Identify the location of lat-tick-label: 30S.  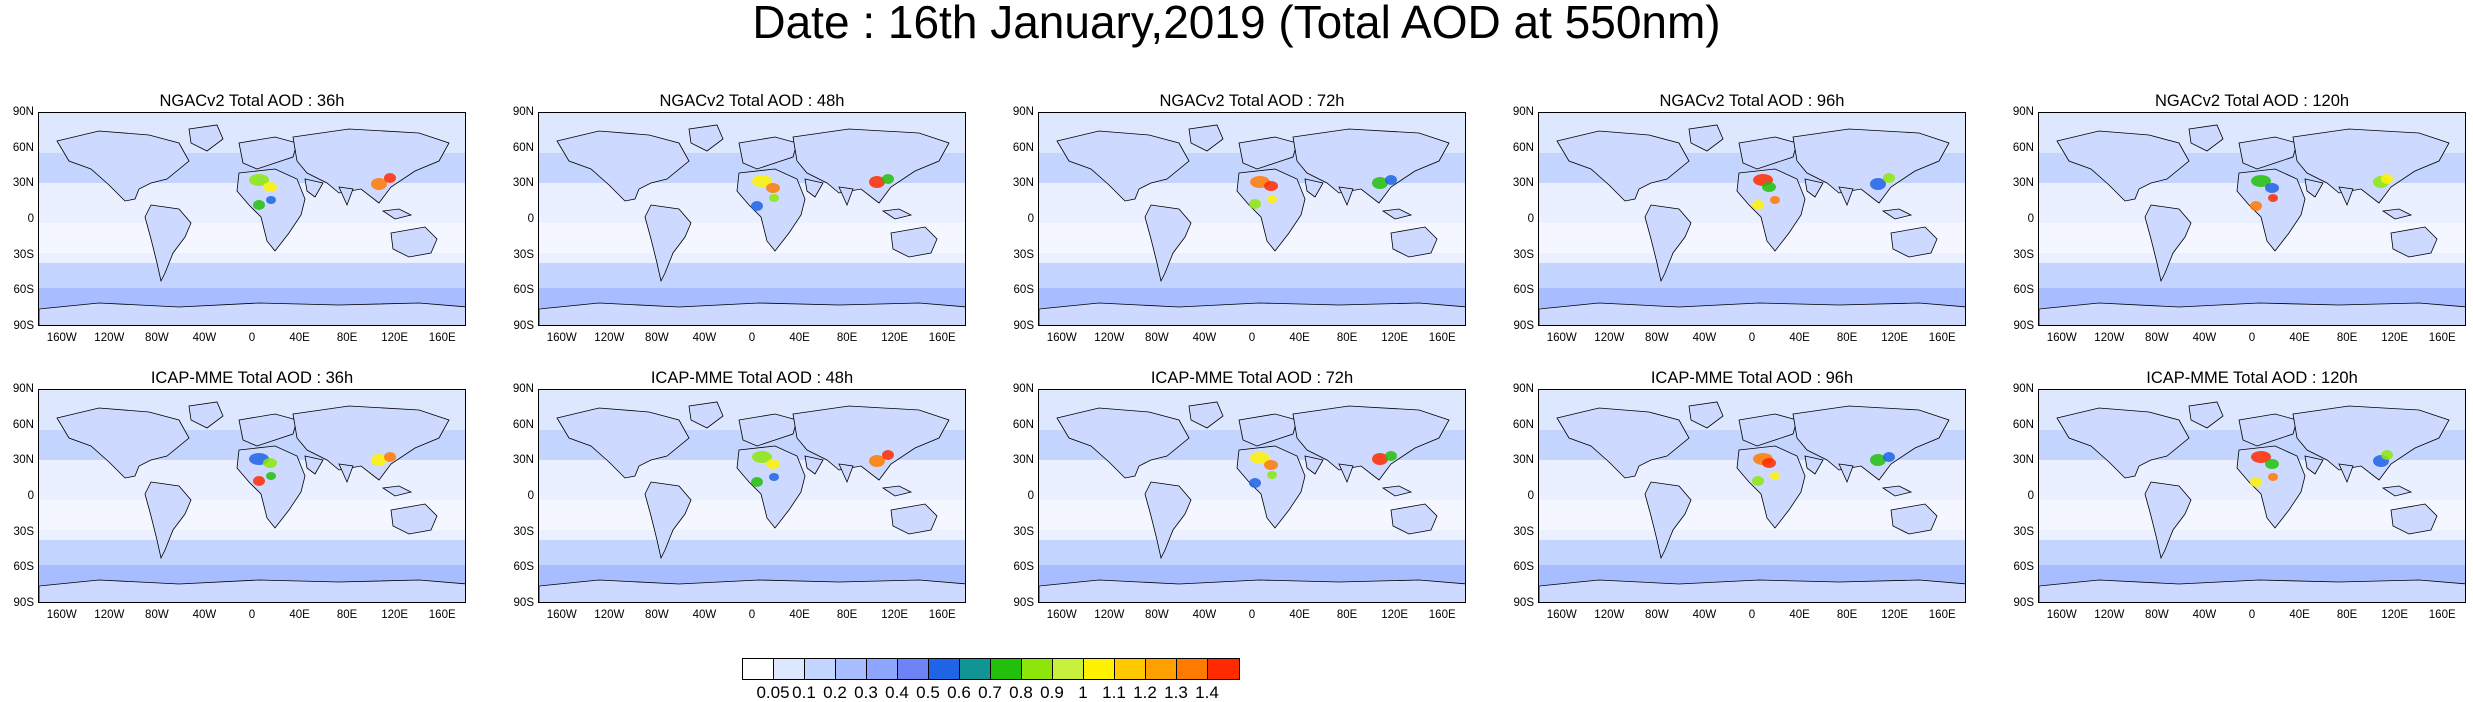
(1523, 254).